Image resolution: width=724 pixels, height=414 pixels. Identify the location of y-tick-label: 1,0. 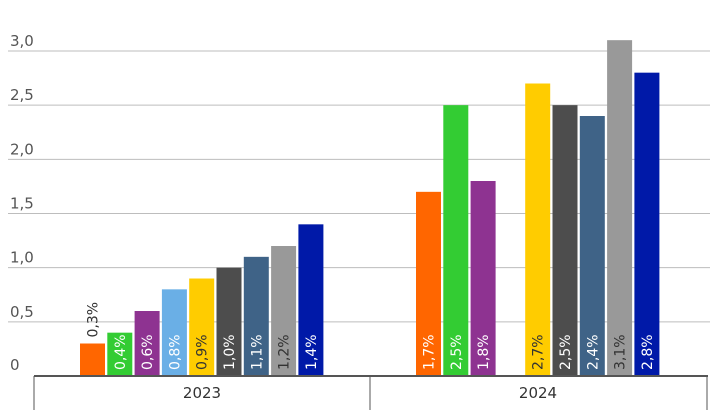
(22, 258).